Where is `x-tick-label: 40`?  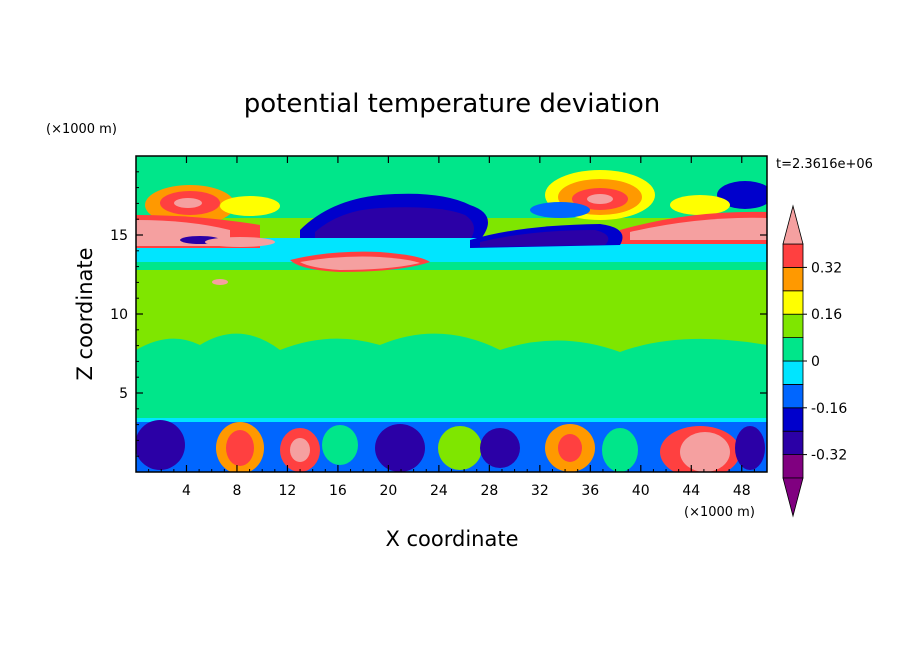 x-tick-label: 40 is located at coordinates (641, 491).